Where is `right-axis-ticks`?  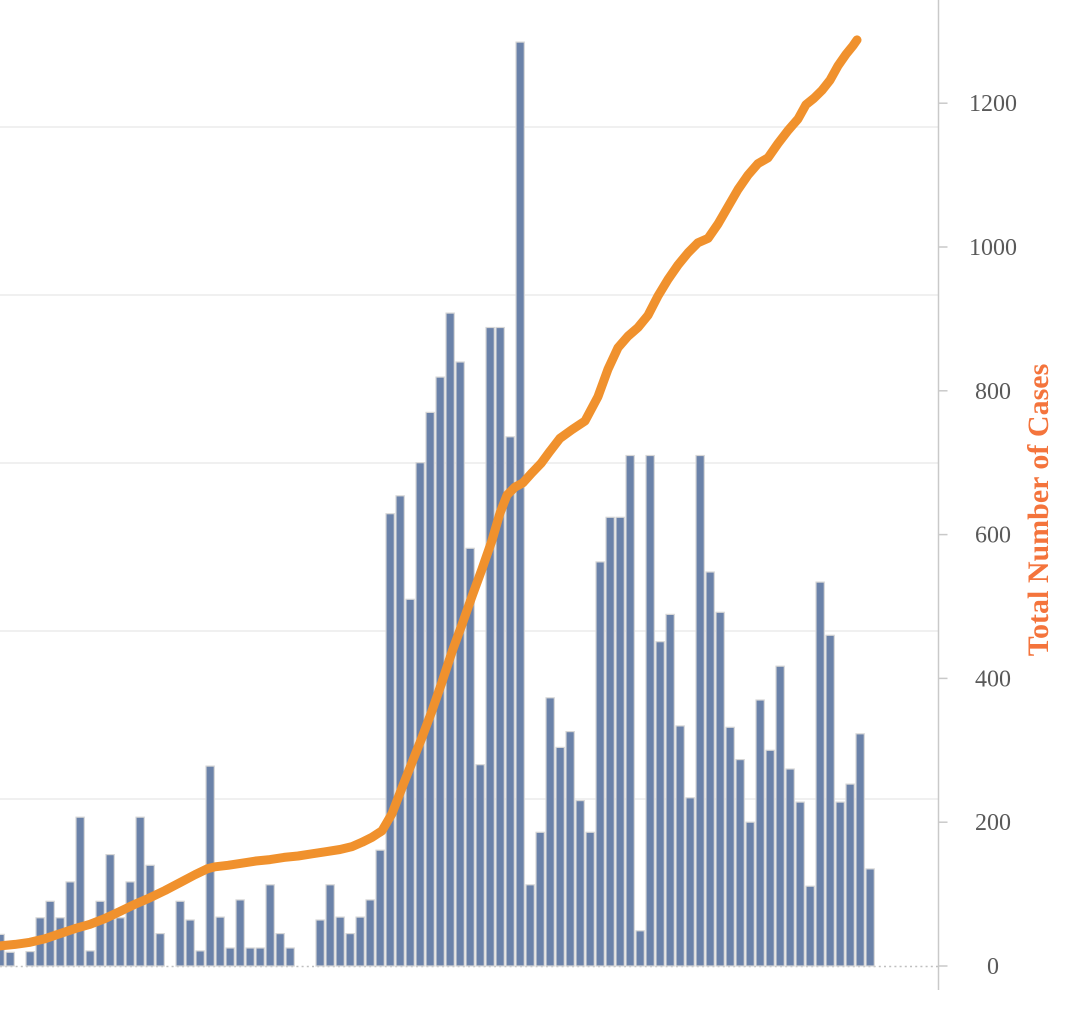
right-axis-ticks is located at coordinates (943, 534).